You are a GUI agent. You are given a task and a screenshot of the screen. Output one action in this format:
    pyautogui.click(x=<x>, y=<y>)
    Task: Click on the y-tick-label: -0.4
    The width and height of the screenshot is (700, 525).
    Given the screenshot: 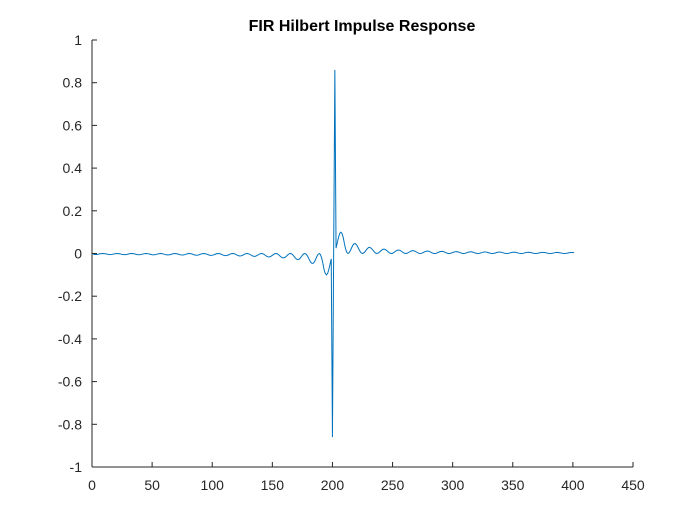 What is the action you would take?
    pyautogui.click(x=70, y=339)
    